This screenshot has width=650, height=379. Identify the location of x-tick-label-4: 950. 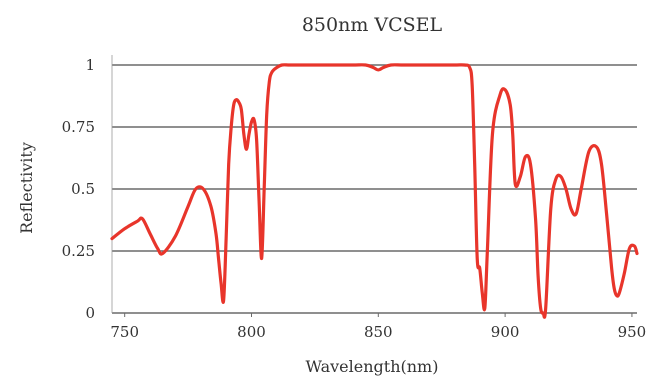
(632, 332).